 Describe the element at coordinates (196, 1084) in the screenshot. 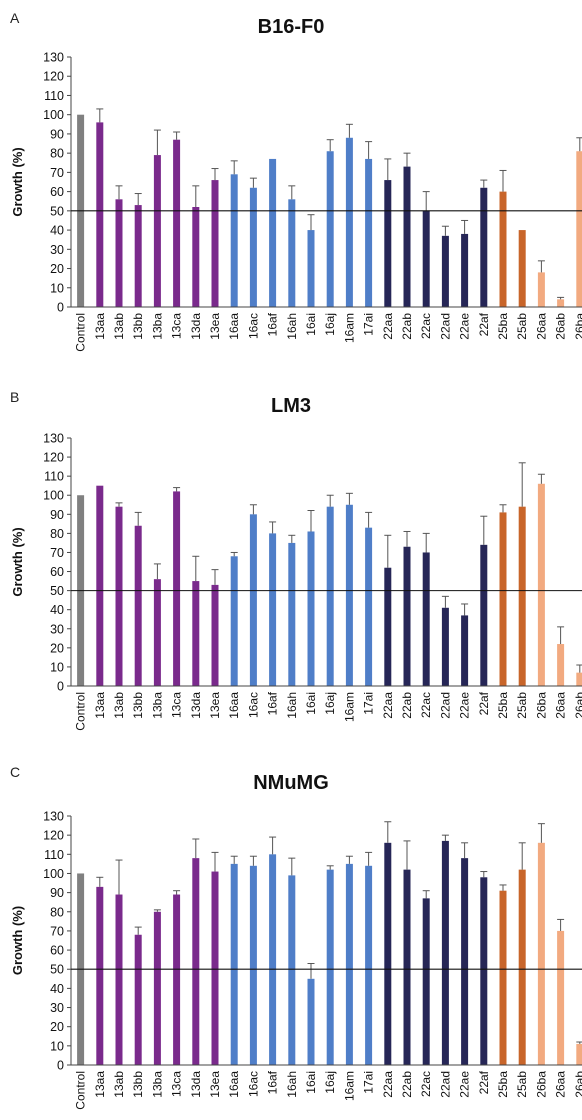

I see `x-tick-label: 13da` at that location.